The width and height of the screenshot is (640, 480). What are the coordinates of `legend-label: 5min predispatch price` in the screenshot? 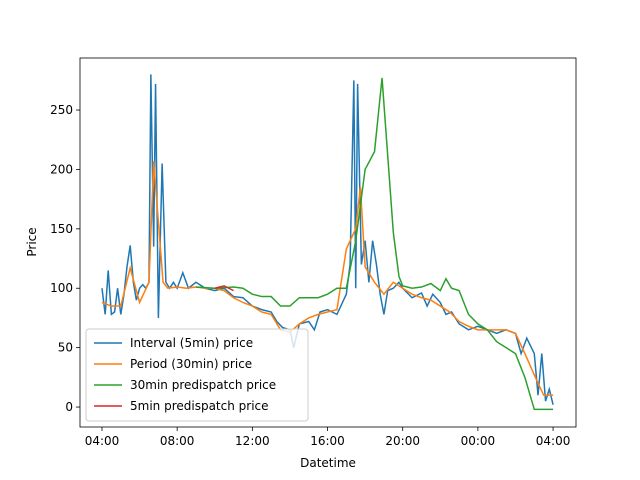 It's located at (199, 406).